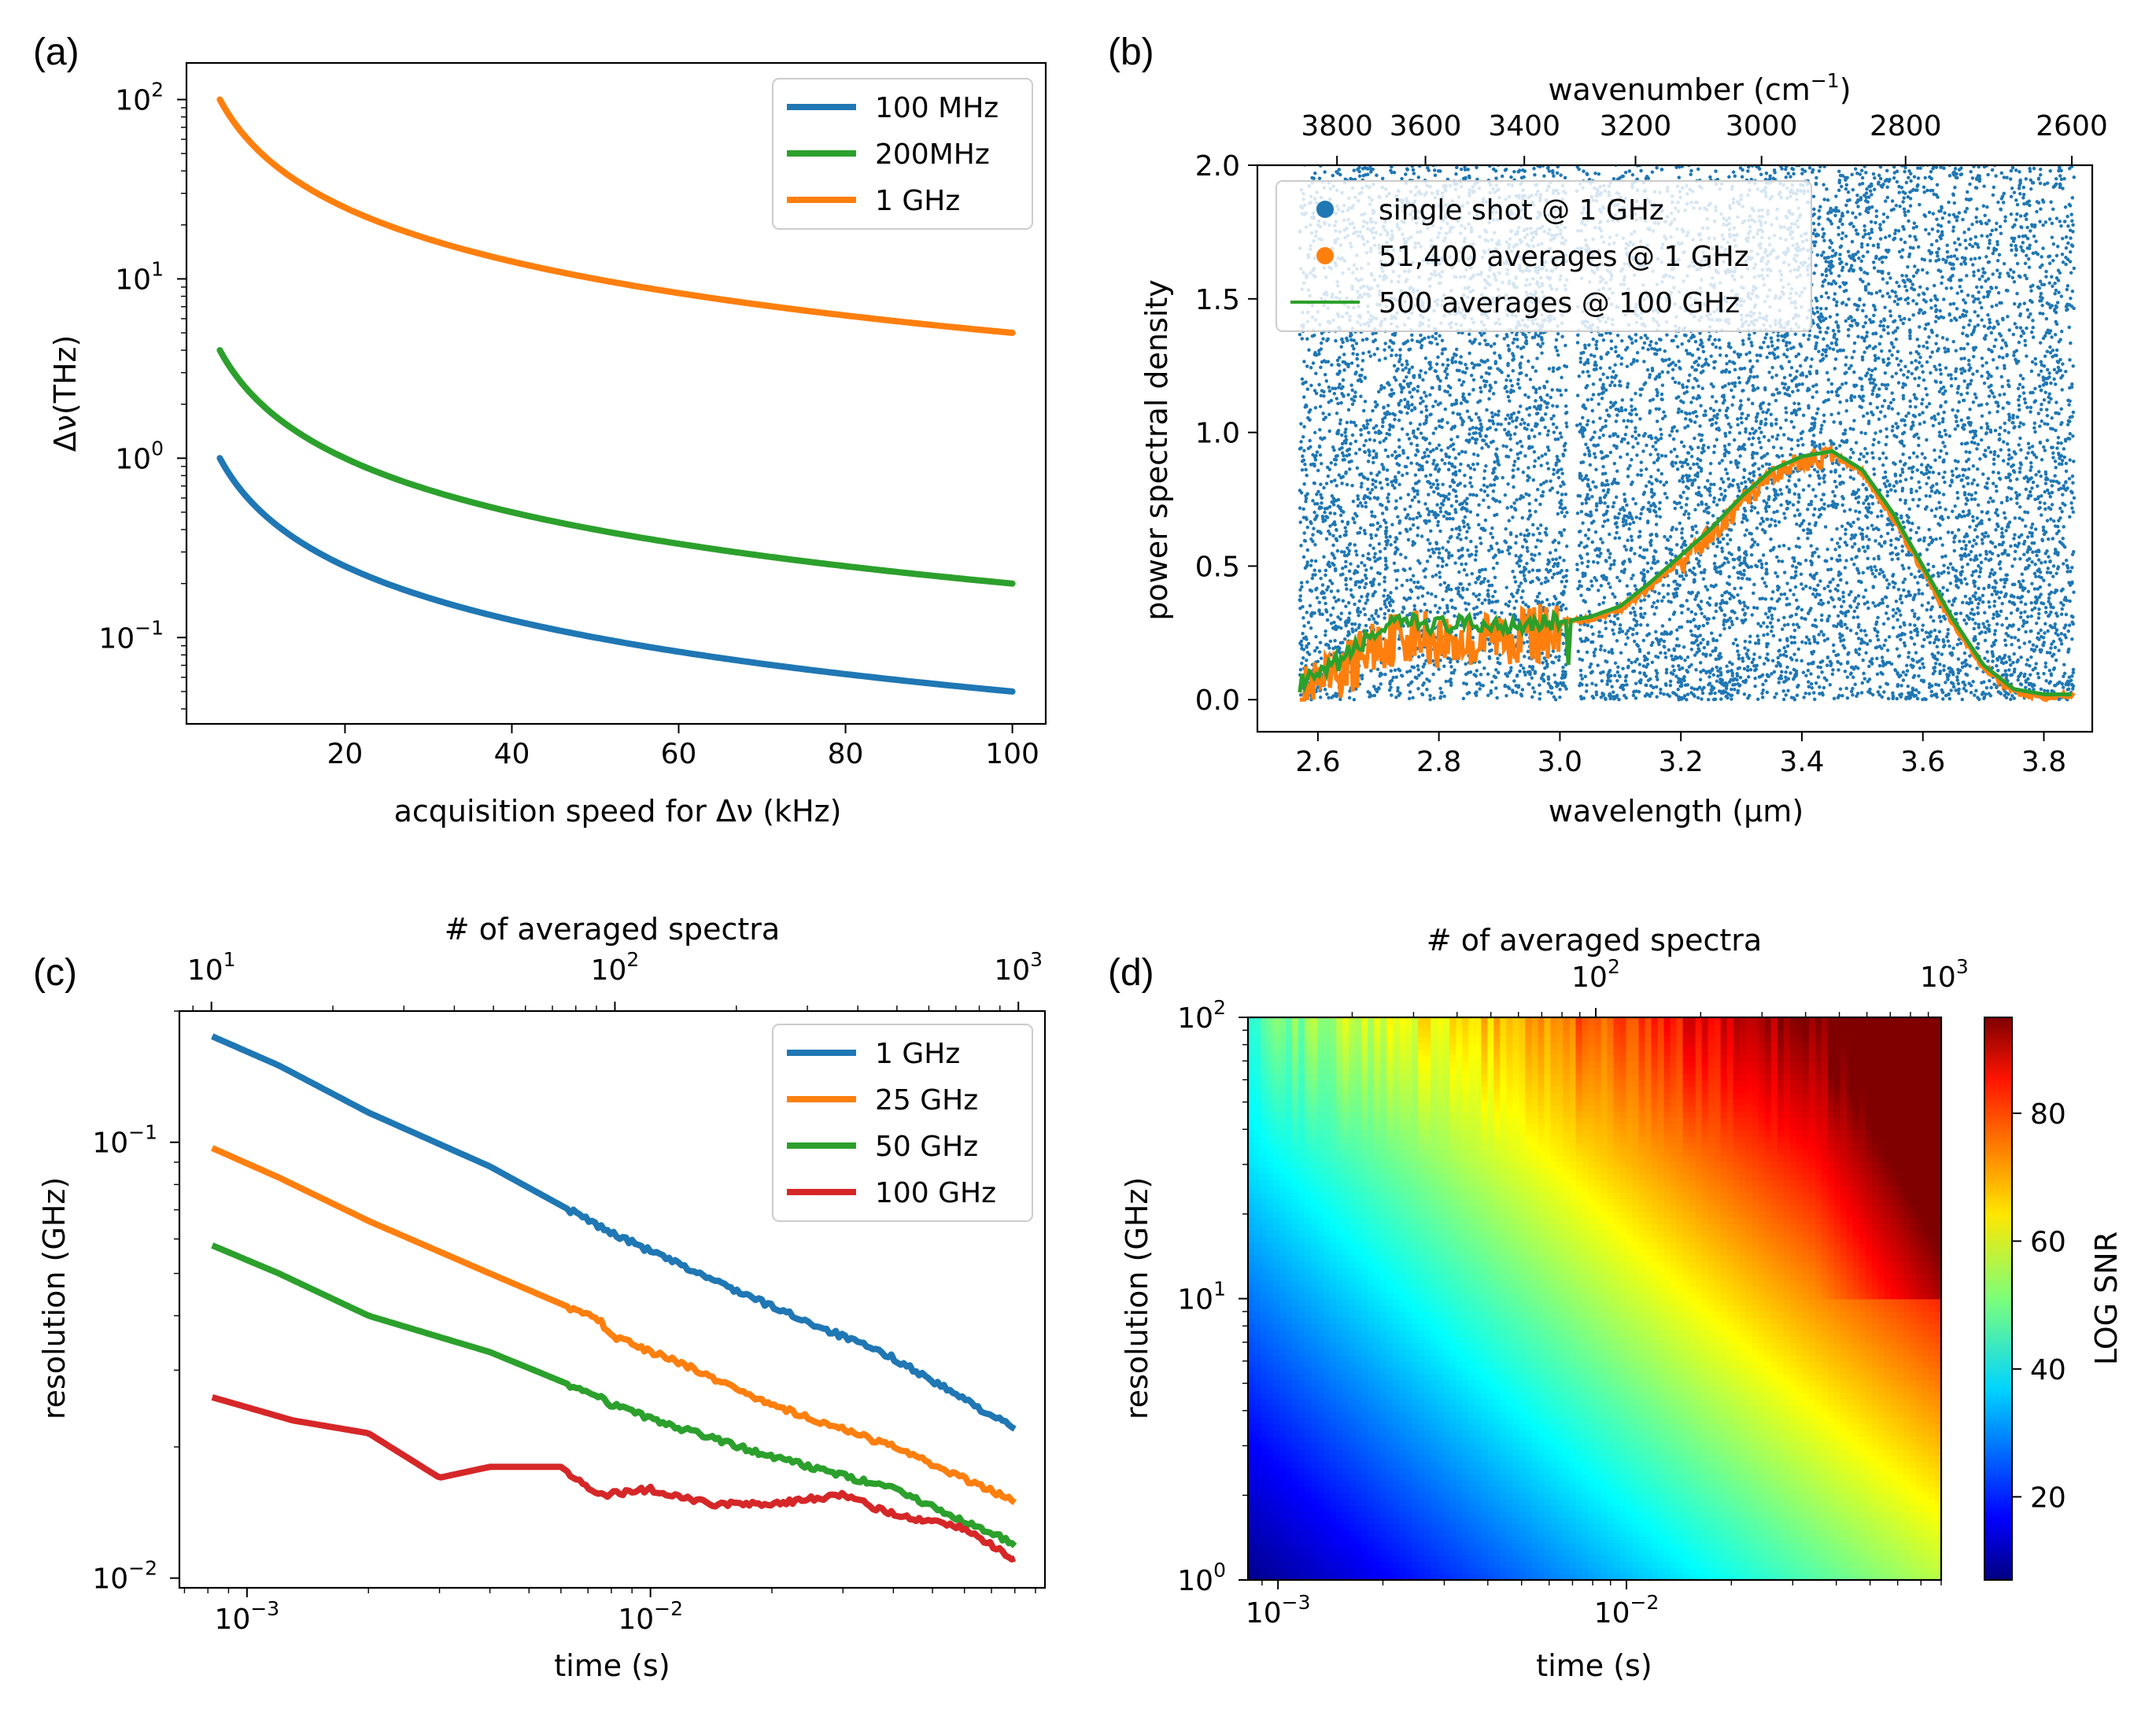  What do you see at coordinates (1325, 209) in the screenshot?
I see `panel-b-legend-marker` at bounding box center [1325, 209].